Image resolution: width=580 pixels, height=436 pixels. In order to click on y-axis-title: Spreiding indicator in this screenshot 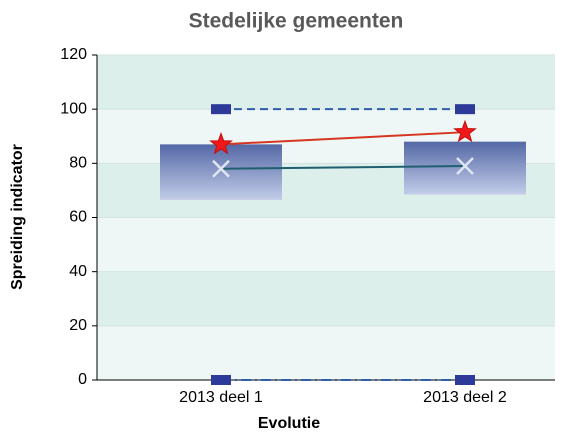, I will do `click(17, 217)`.